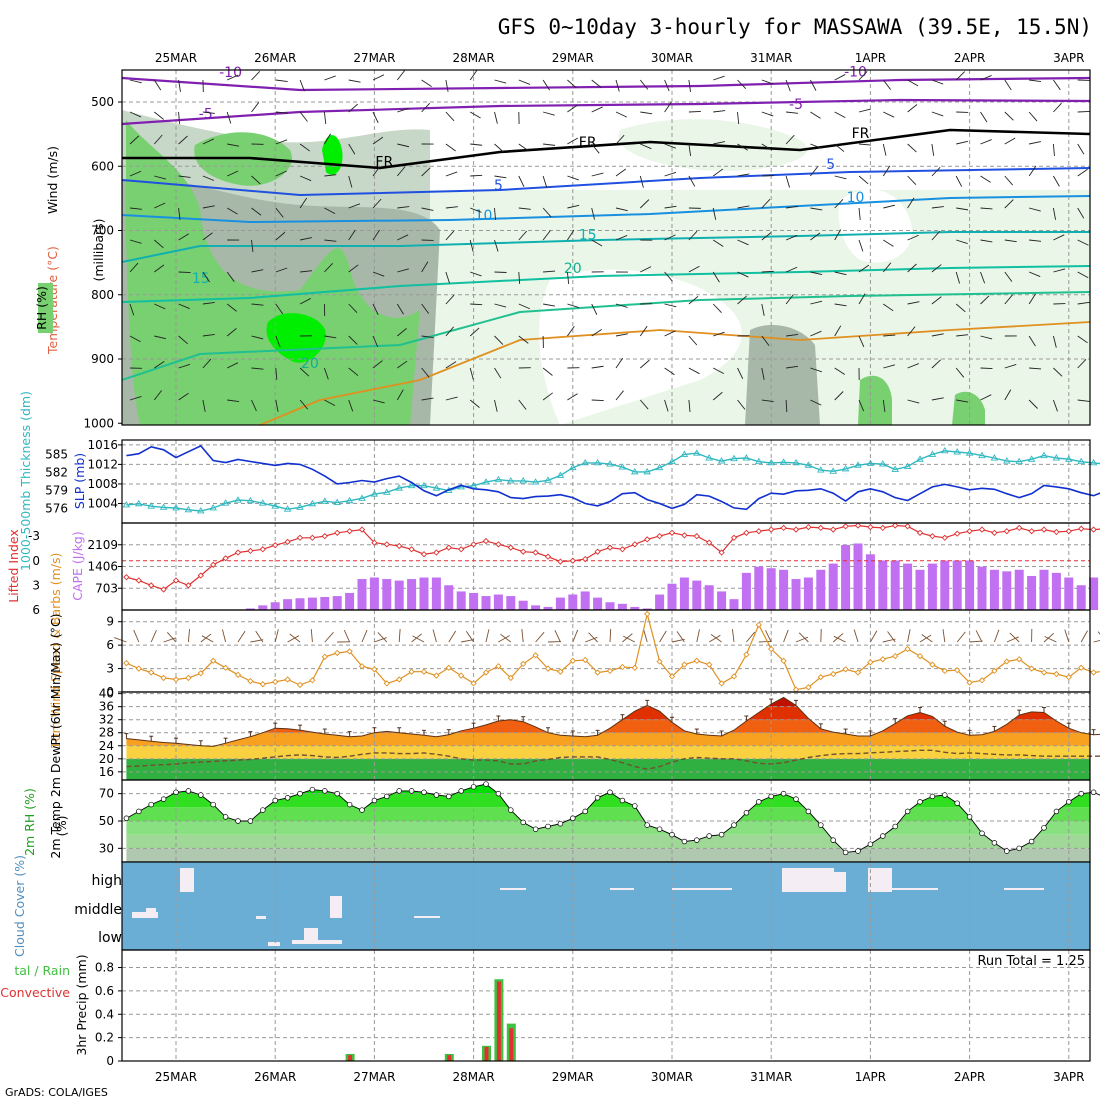 The width and height of the screenshot is (1100, 1100). I want to click on temperature-contour, so click(606, 336).